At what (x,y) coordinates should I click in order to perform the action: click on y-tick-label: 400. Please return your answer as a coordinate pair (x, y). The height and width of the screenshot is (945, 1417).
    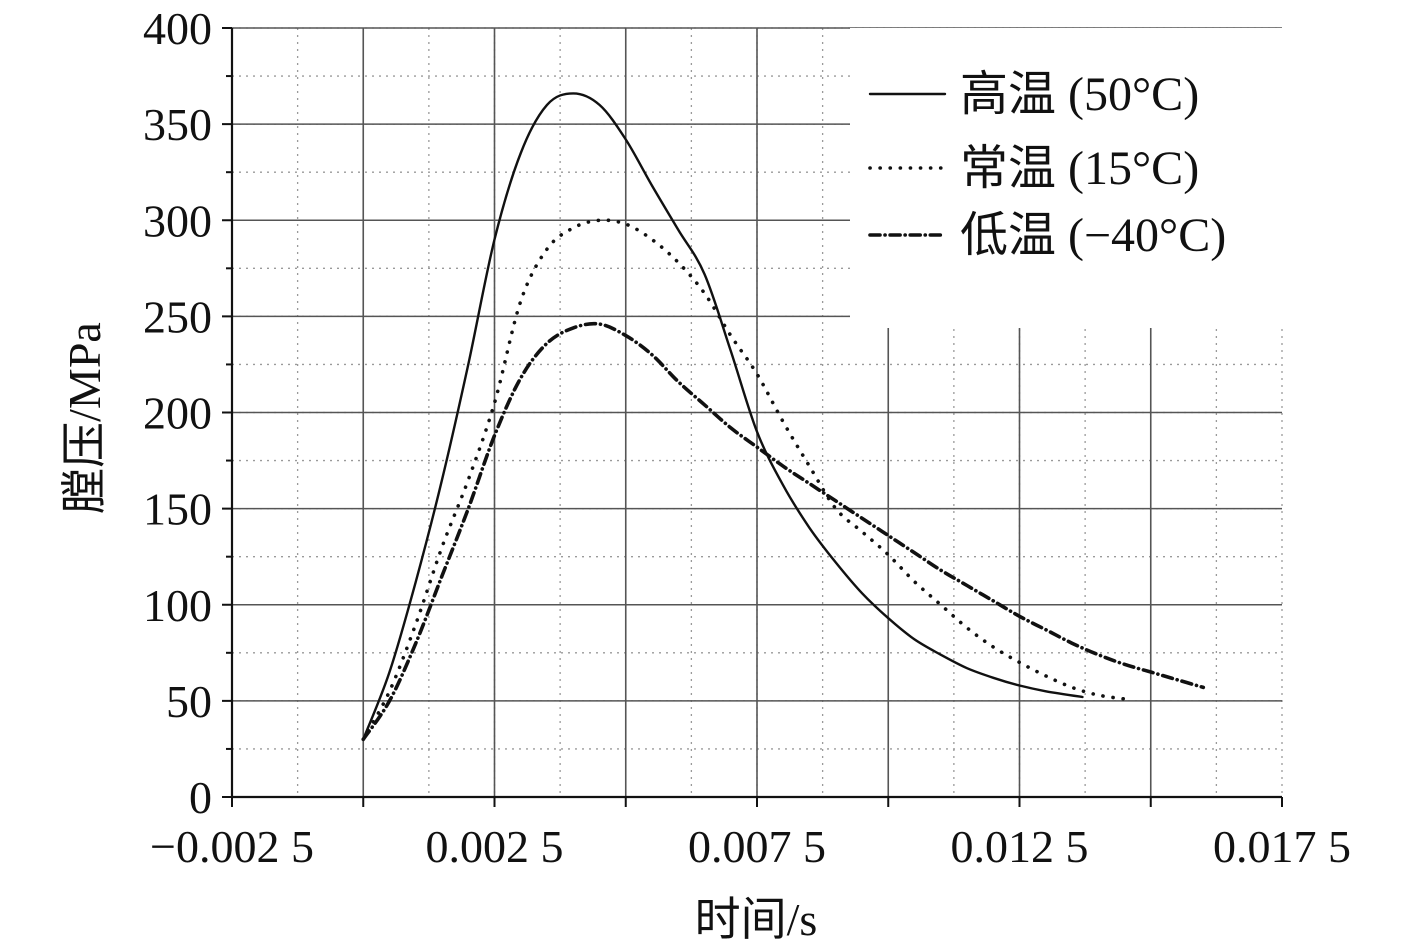
    Looking at the image, I should click on (177, 28).